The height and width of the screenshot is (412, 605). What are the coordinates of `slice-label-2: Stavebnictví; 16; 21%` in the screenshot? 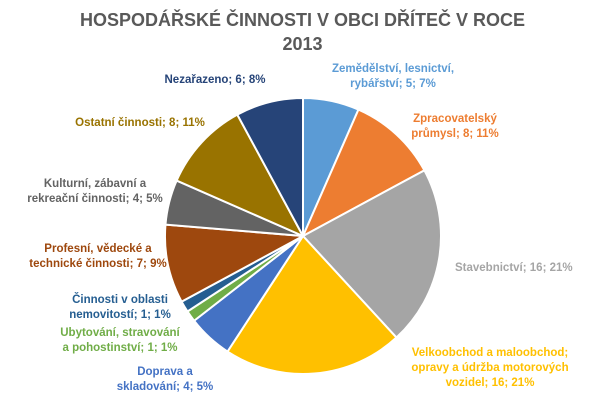 It's located at (514, 268).